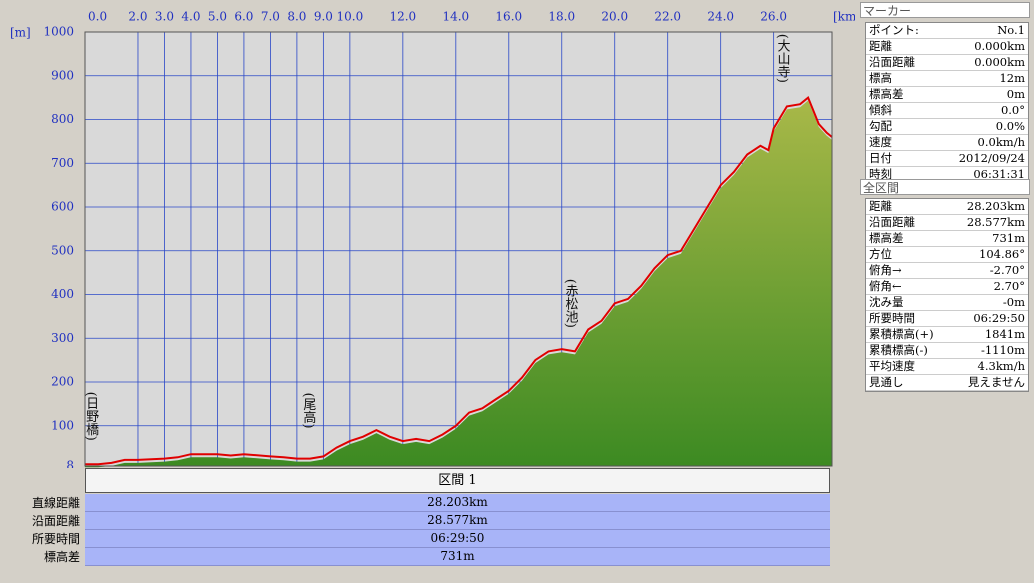  What do you see at coordinates (402, 17) in the screenshot?
I see `x-tick-label: 12.0` at bounding box center [402, 17].